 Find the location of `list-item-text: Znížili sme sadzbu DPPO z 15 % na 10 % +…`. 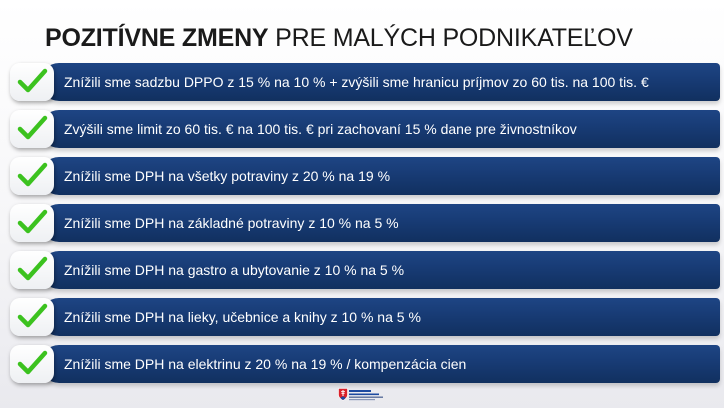

list-item-text: Znížili sme sadzbu DPPO z 15 % na 10 % +… is located at coordinates (356, 82).